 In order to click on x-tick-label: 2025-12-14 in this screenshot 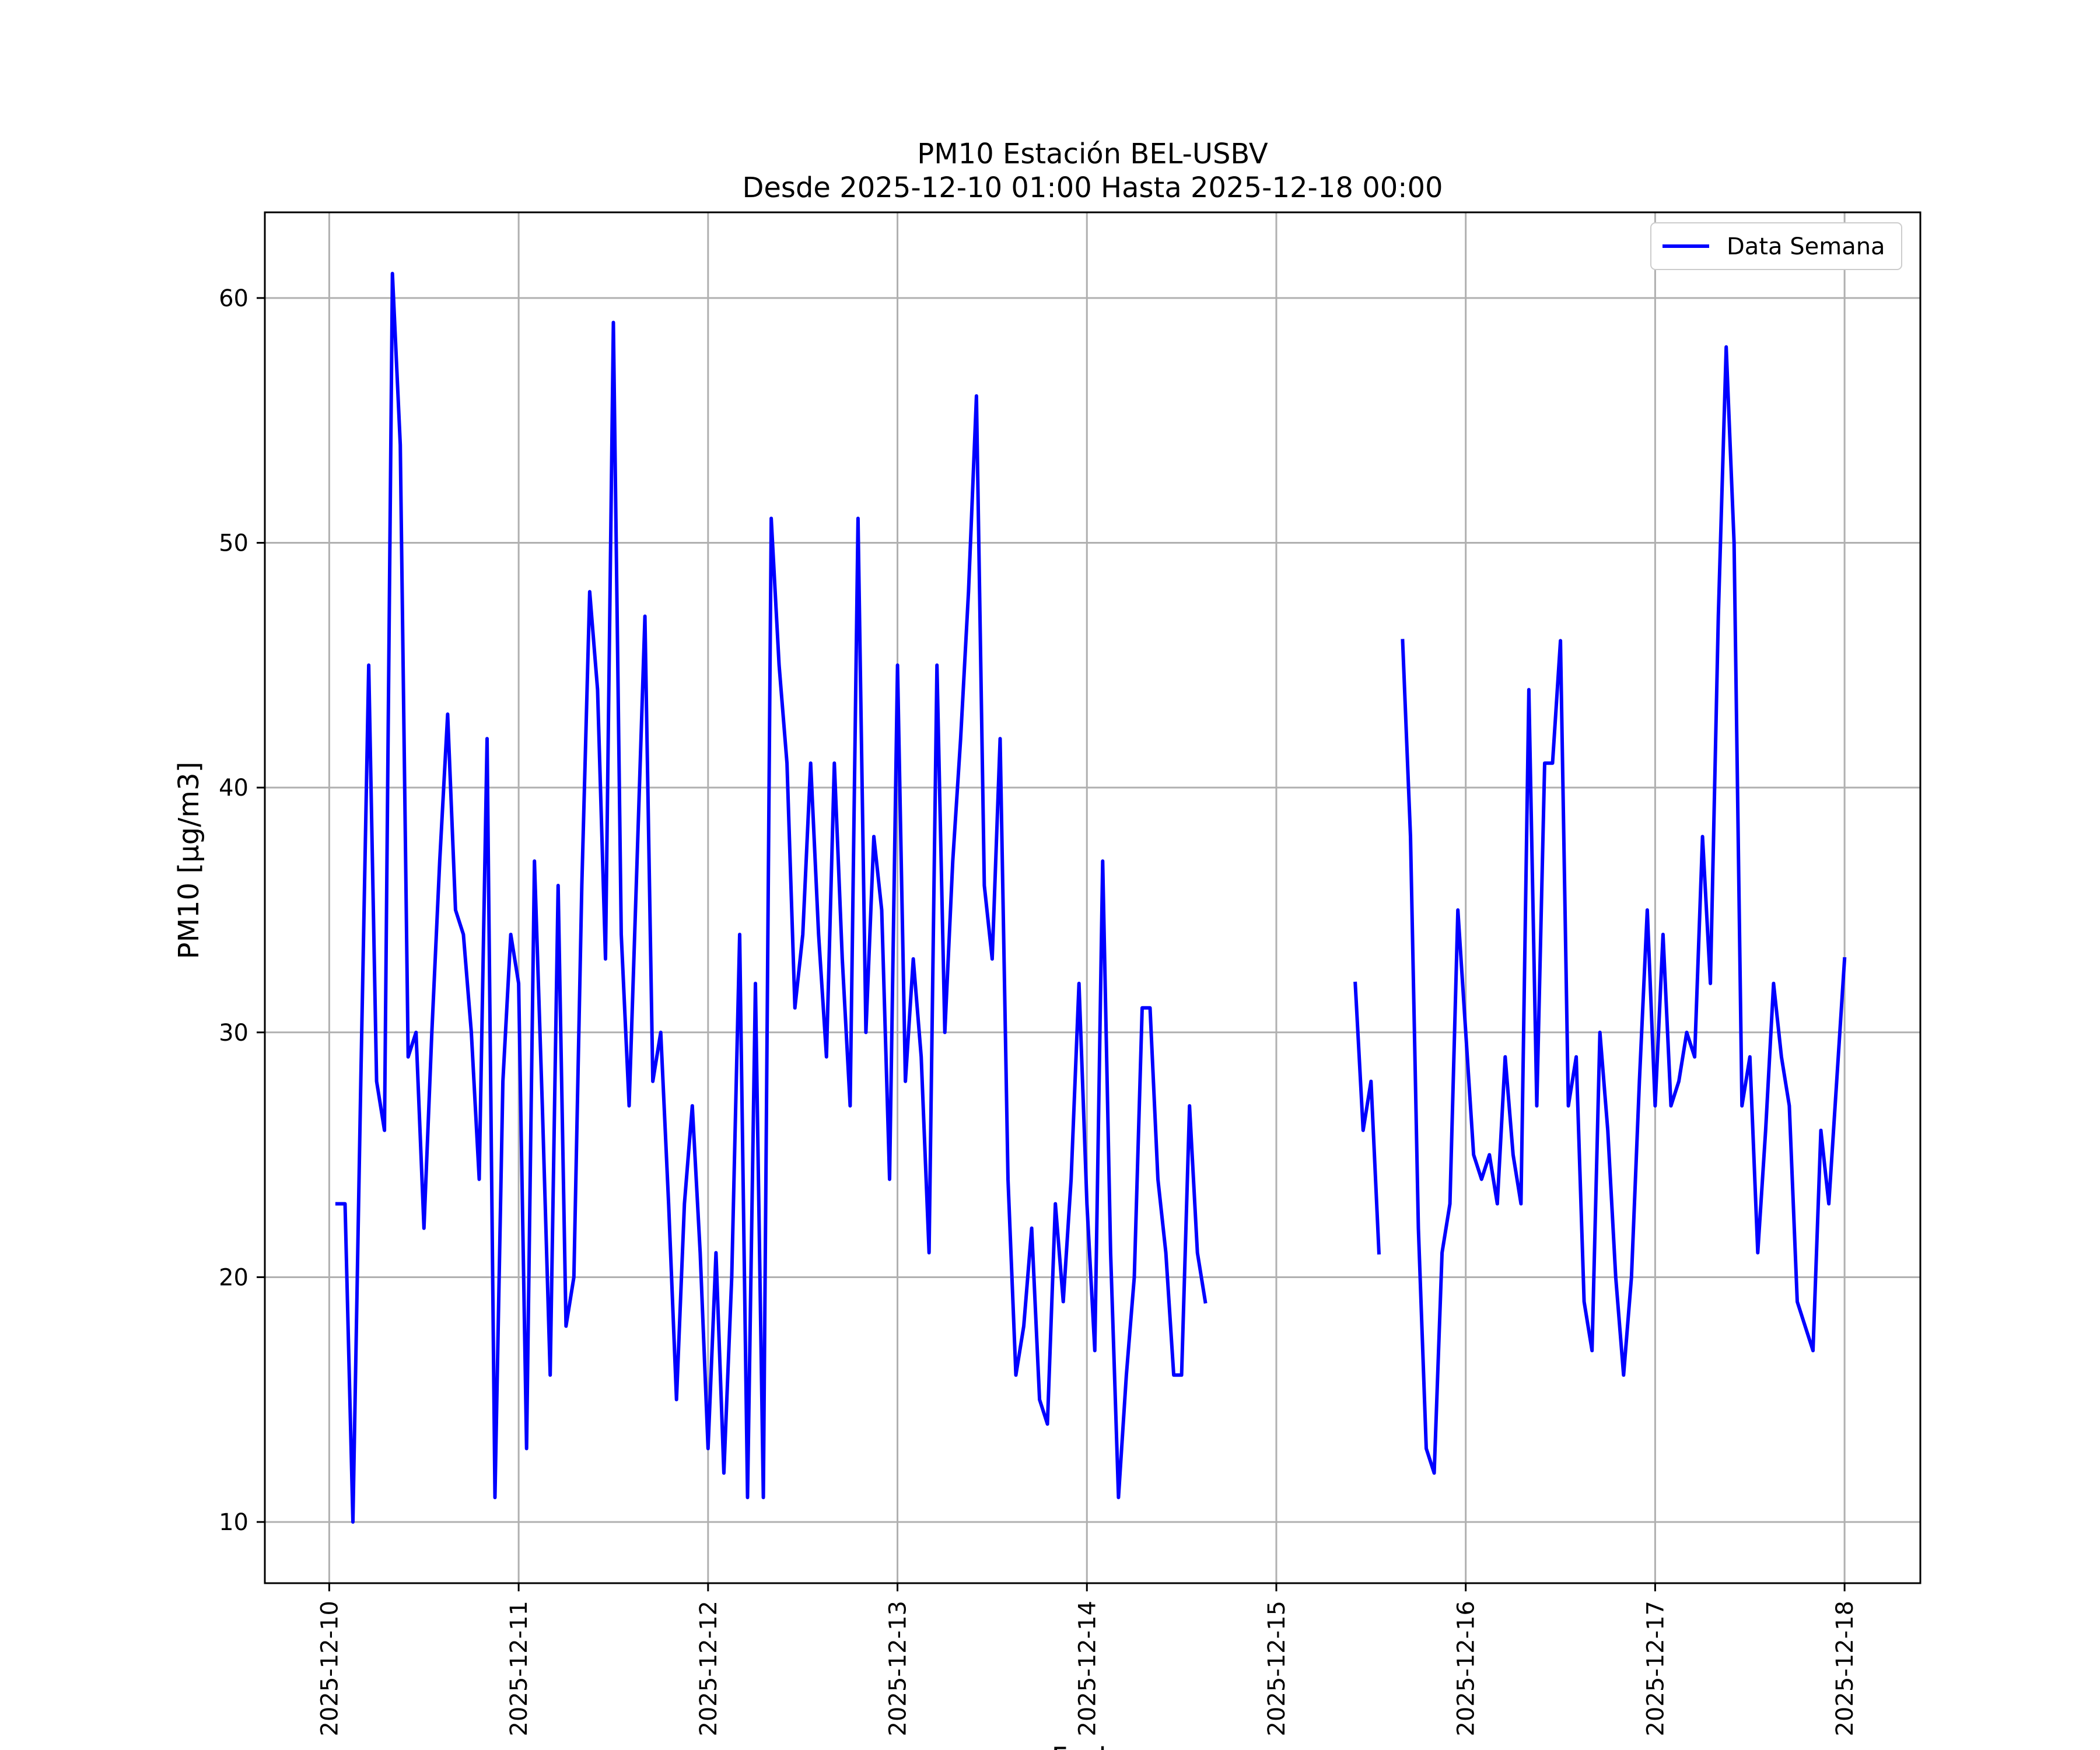, I will do `click(1087, 1668)`.